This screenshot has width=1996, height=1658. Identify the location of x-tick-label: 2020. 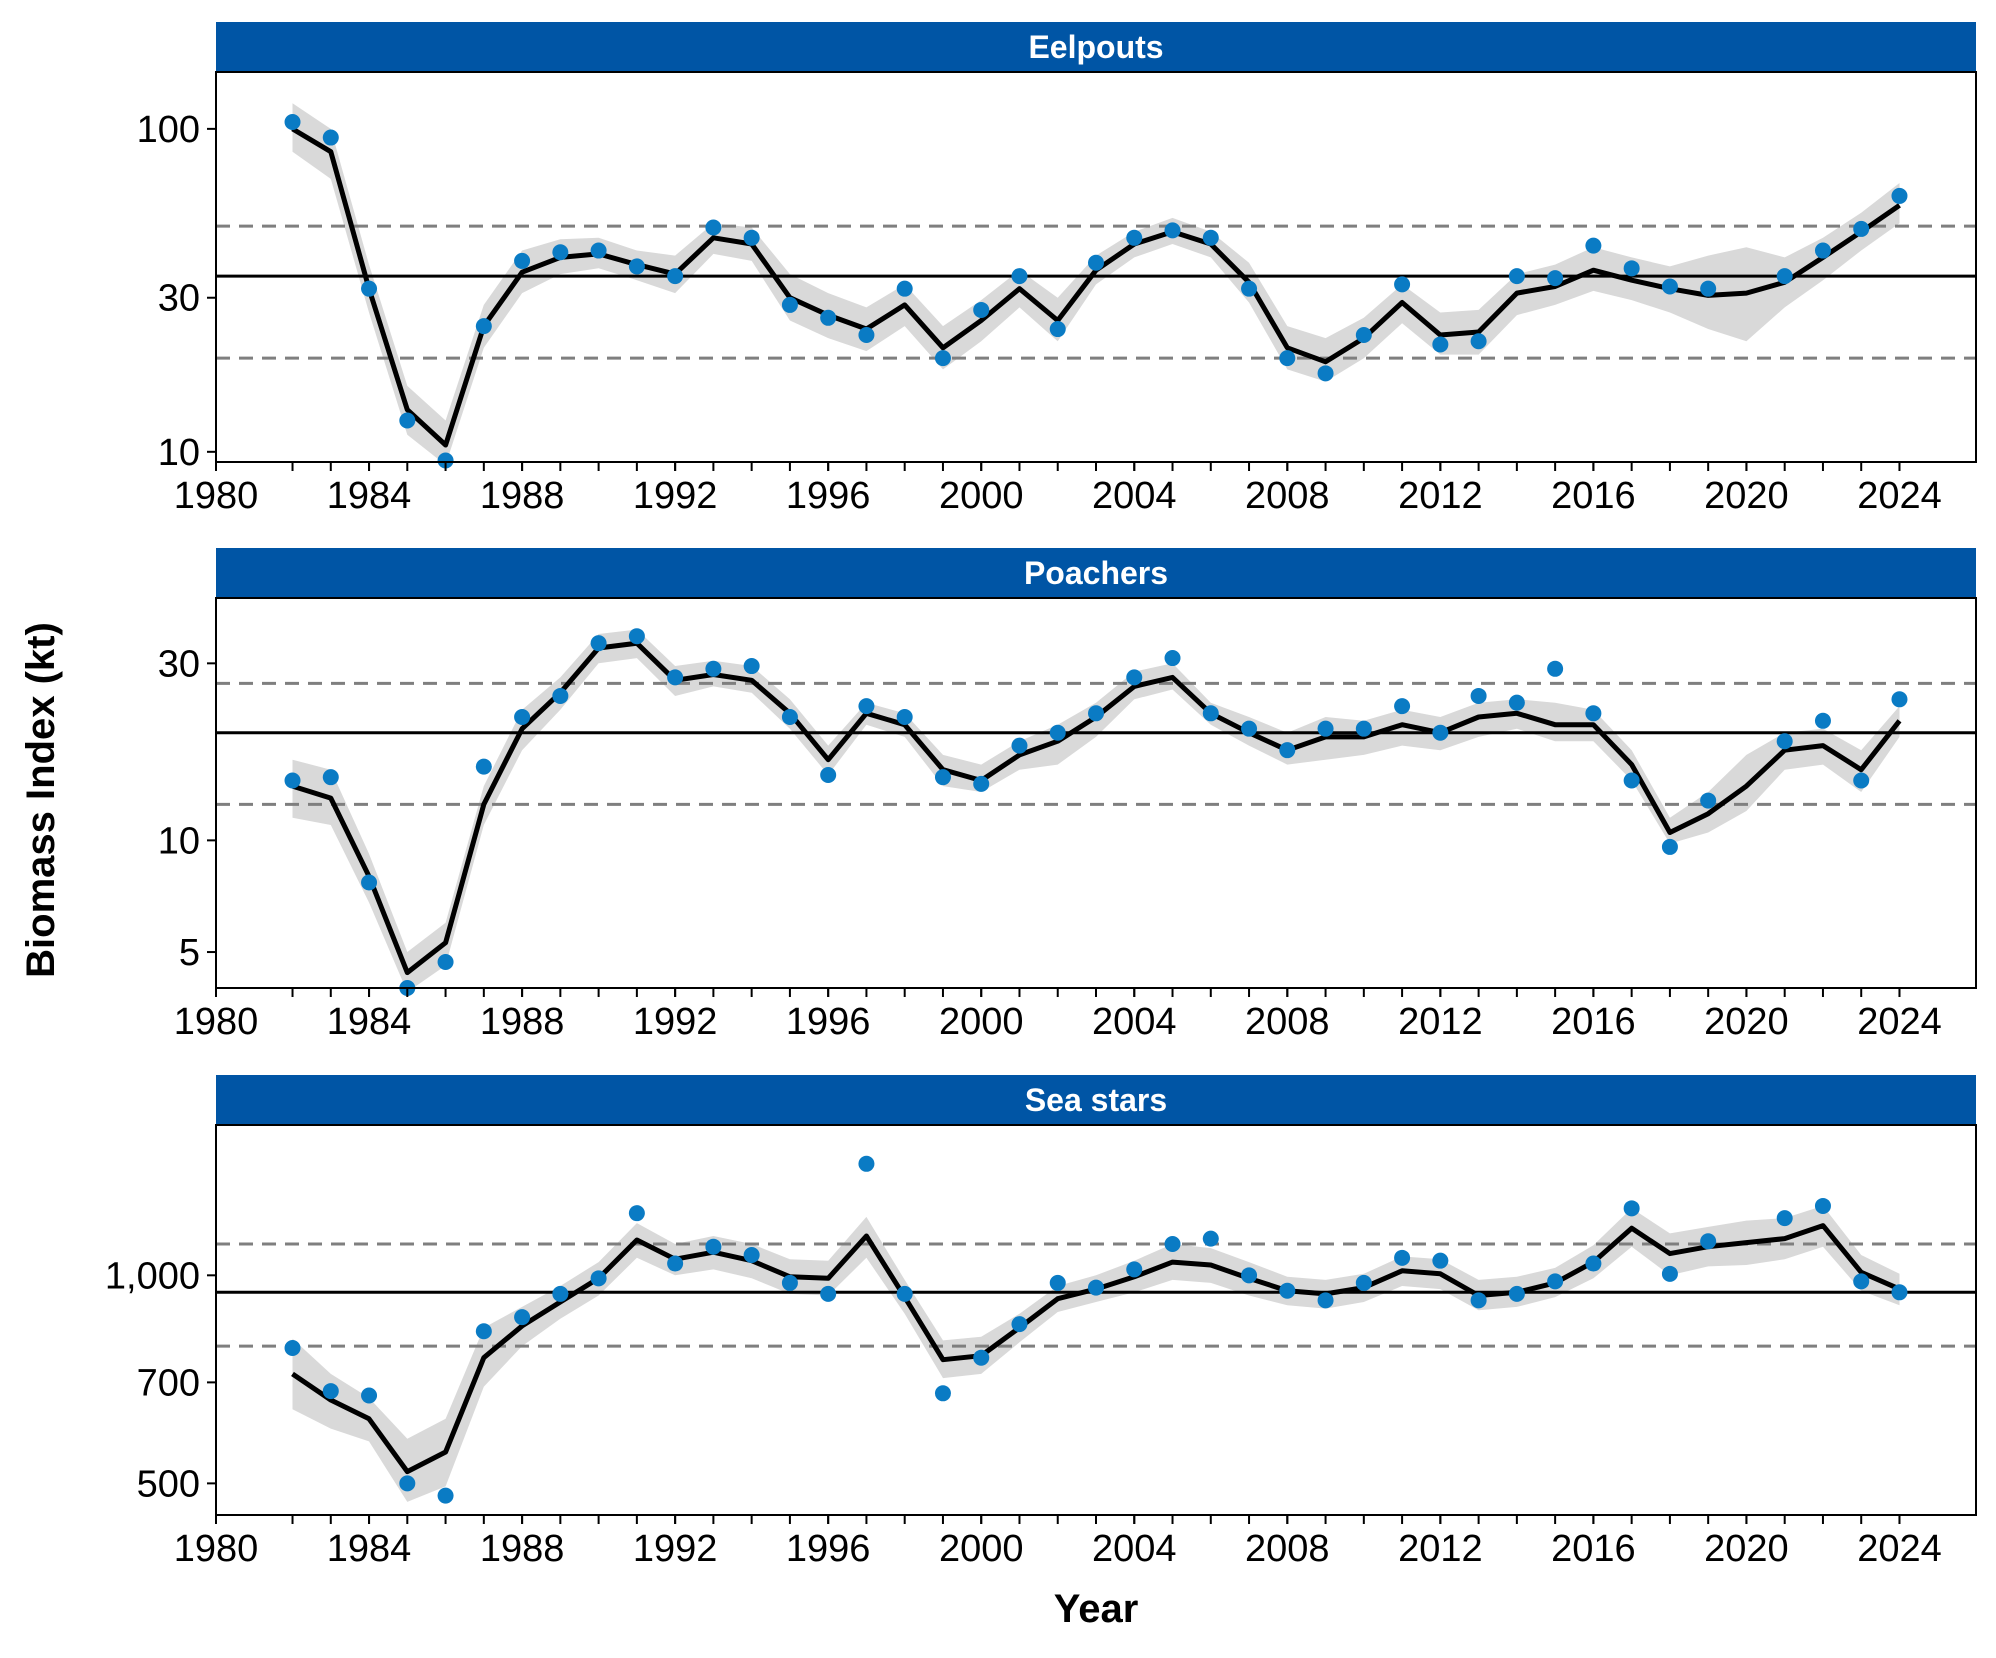
(1746, 1022).